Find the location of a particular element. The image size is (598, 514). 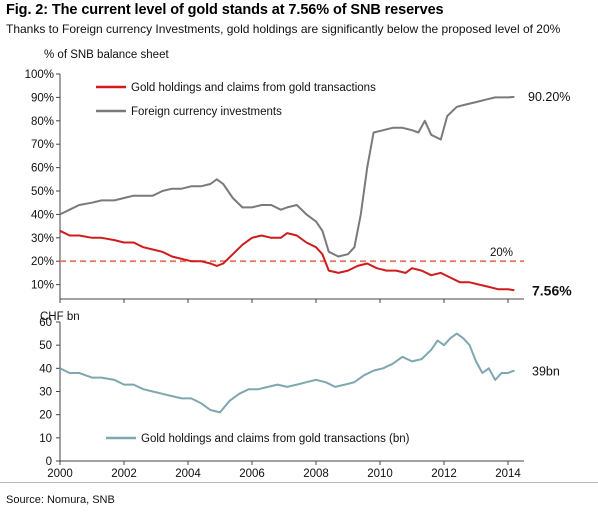

bottom-y-tick-label: 0 is located at coordinates (49, 462).